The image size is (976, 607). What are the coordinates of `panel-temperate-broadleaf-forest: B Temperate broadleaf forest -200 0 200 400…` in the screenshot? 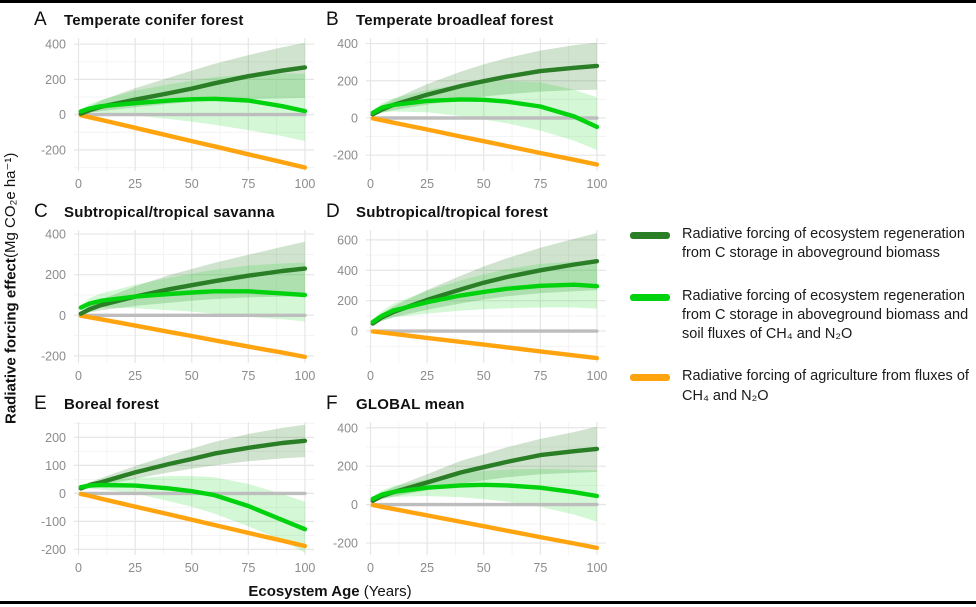 It's located at (468, 101).